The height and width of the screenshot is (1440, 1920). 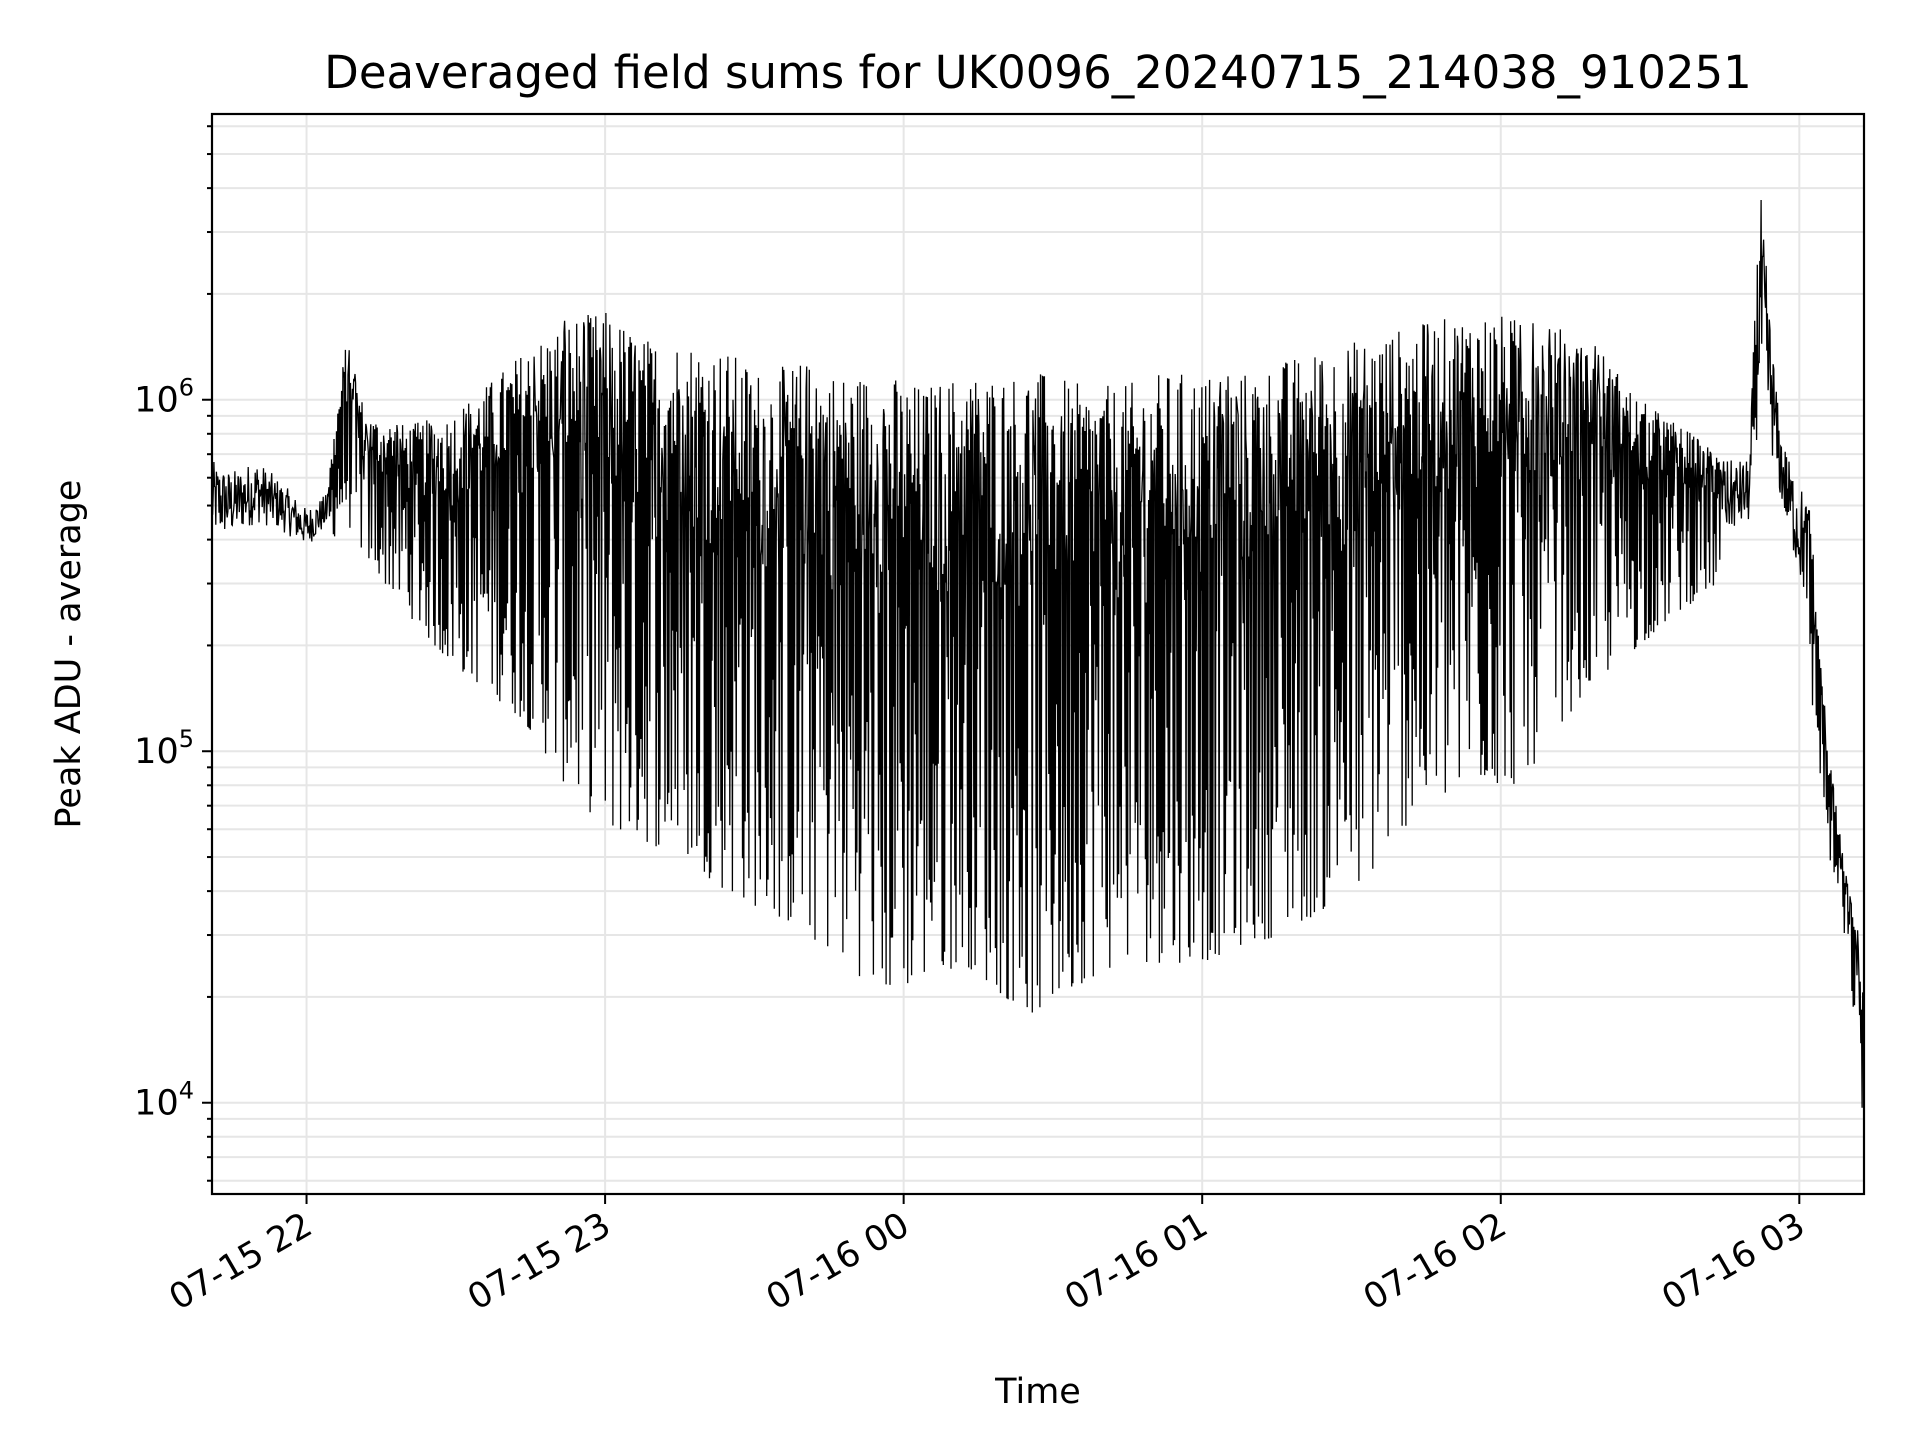 What do you see at coordinates (164, 1100) in the screenshot?
I see `y-tick-label: 10⁴` at bounding box center [164, 1100].